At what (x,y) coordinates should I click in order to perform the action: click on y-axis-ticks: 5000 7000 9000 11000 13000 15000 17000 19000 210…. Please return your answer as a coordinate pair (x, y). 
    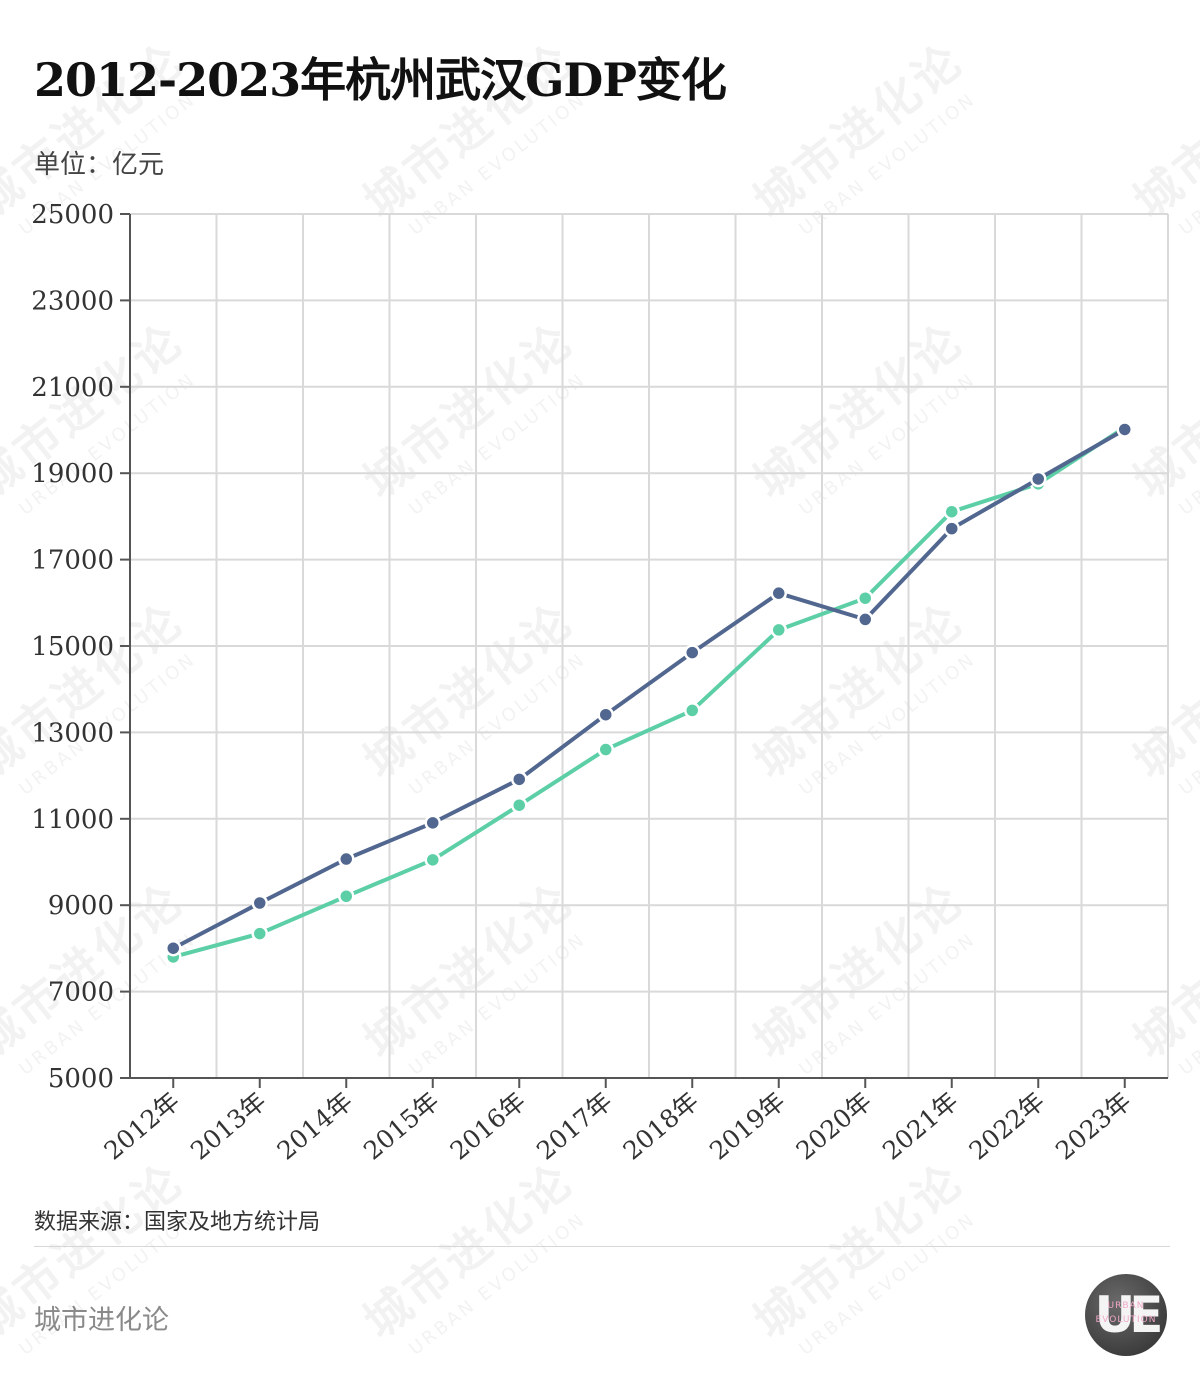
    Looking at the image, I should click on (80, 647).